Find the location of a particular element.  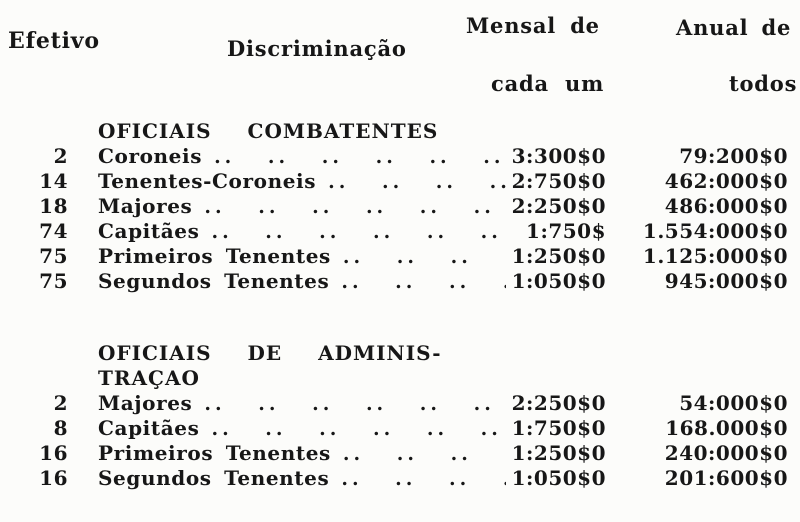

section-title-administracao-line1: OFICIAIS DE ADMINIS- is located at coordinates (270, 353).